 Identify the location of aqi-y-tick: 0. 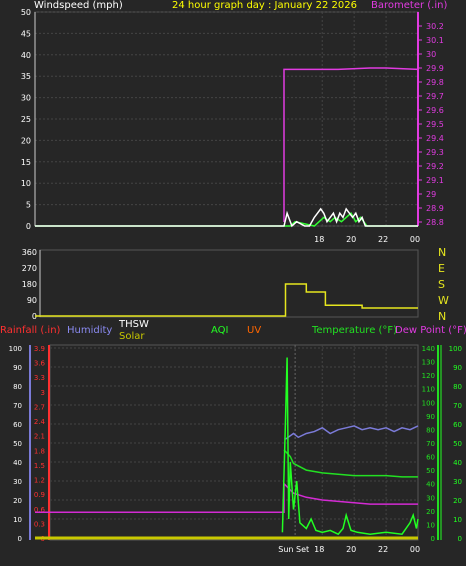
(460, 539).